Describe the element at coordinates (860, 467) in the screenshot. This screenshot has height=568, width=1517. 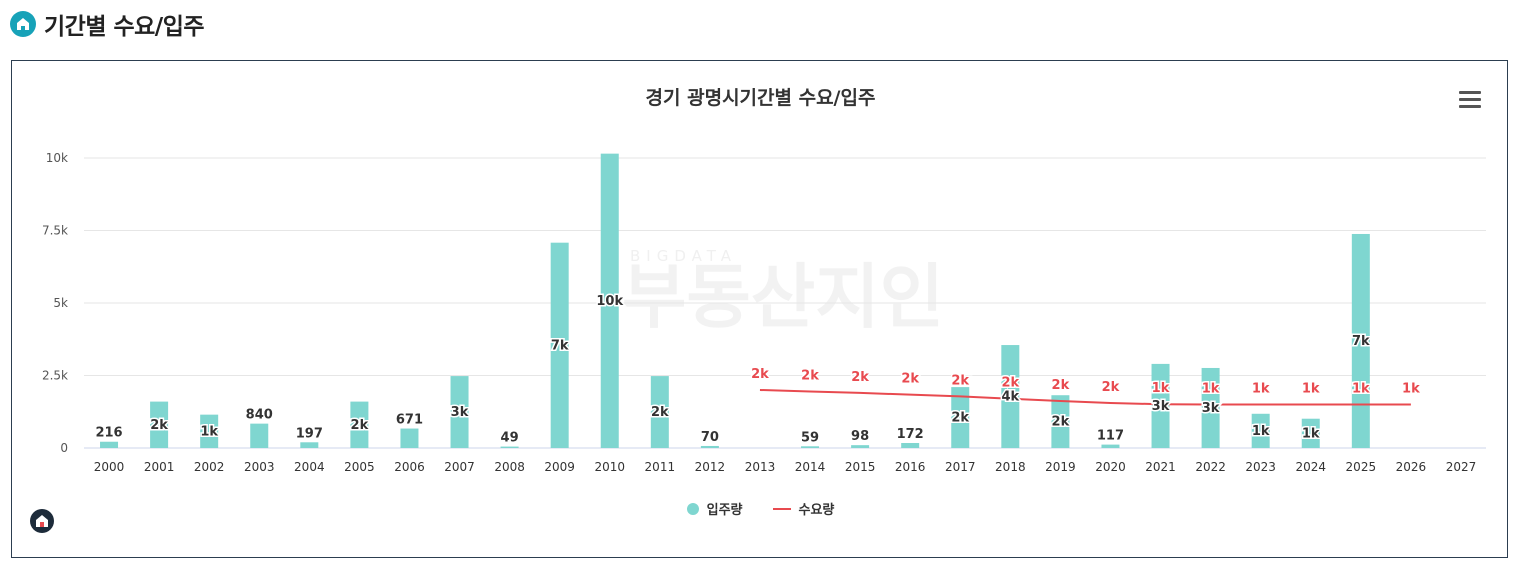
I see `x-tick-label: 2015` at that location.